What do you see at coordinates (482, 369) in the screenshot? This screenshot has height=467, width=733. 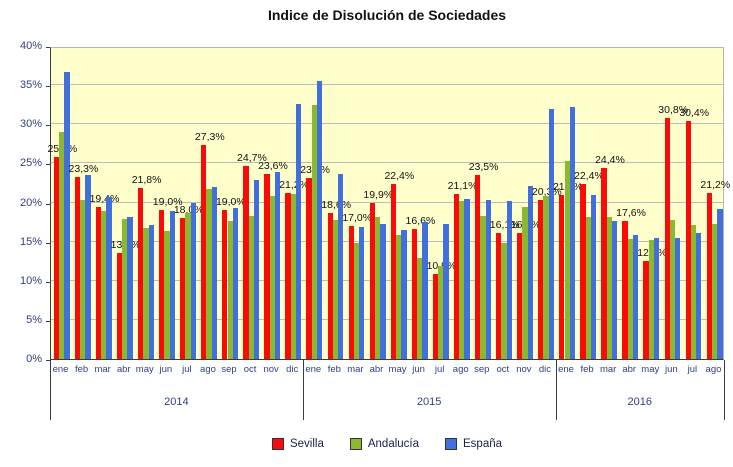 I see `x-axis-month-label: sep` at bounding box center [482, 369].